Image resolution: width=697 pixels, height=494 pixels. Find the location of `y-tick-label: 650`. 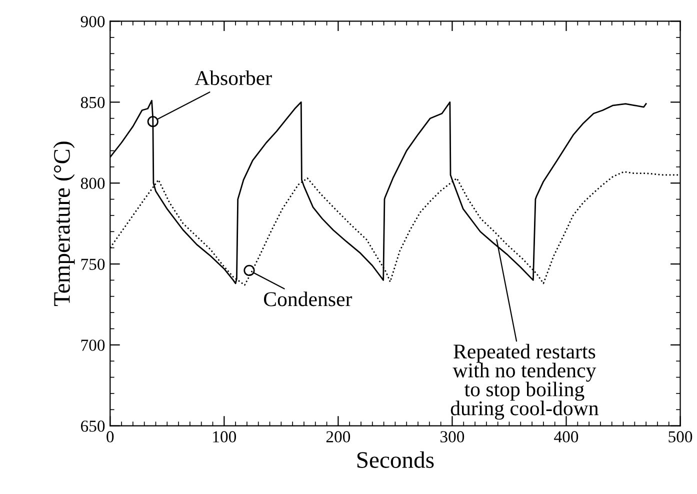

y-tick-label: 650 is located at coordinates (92, 426).